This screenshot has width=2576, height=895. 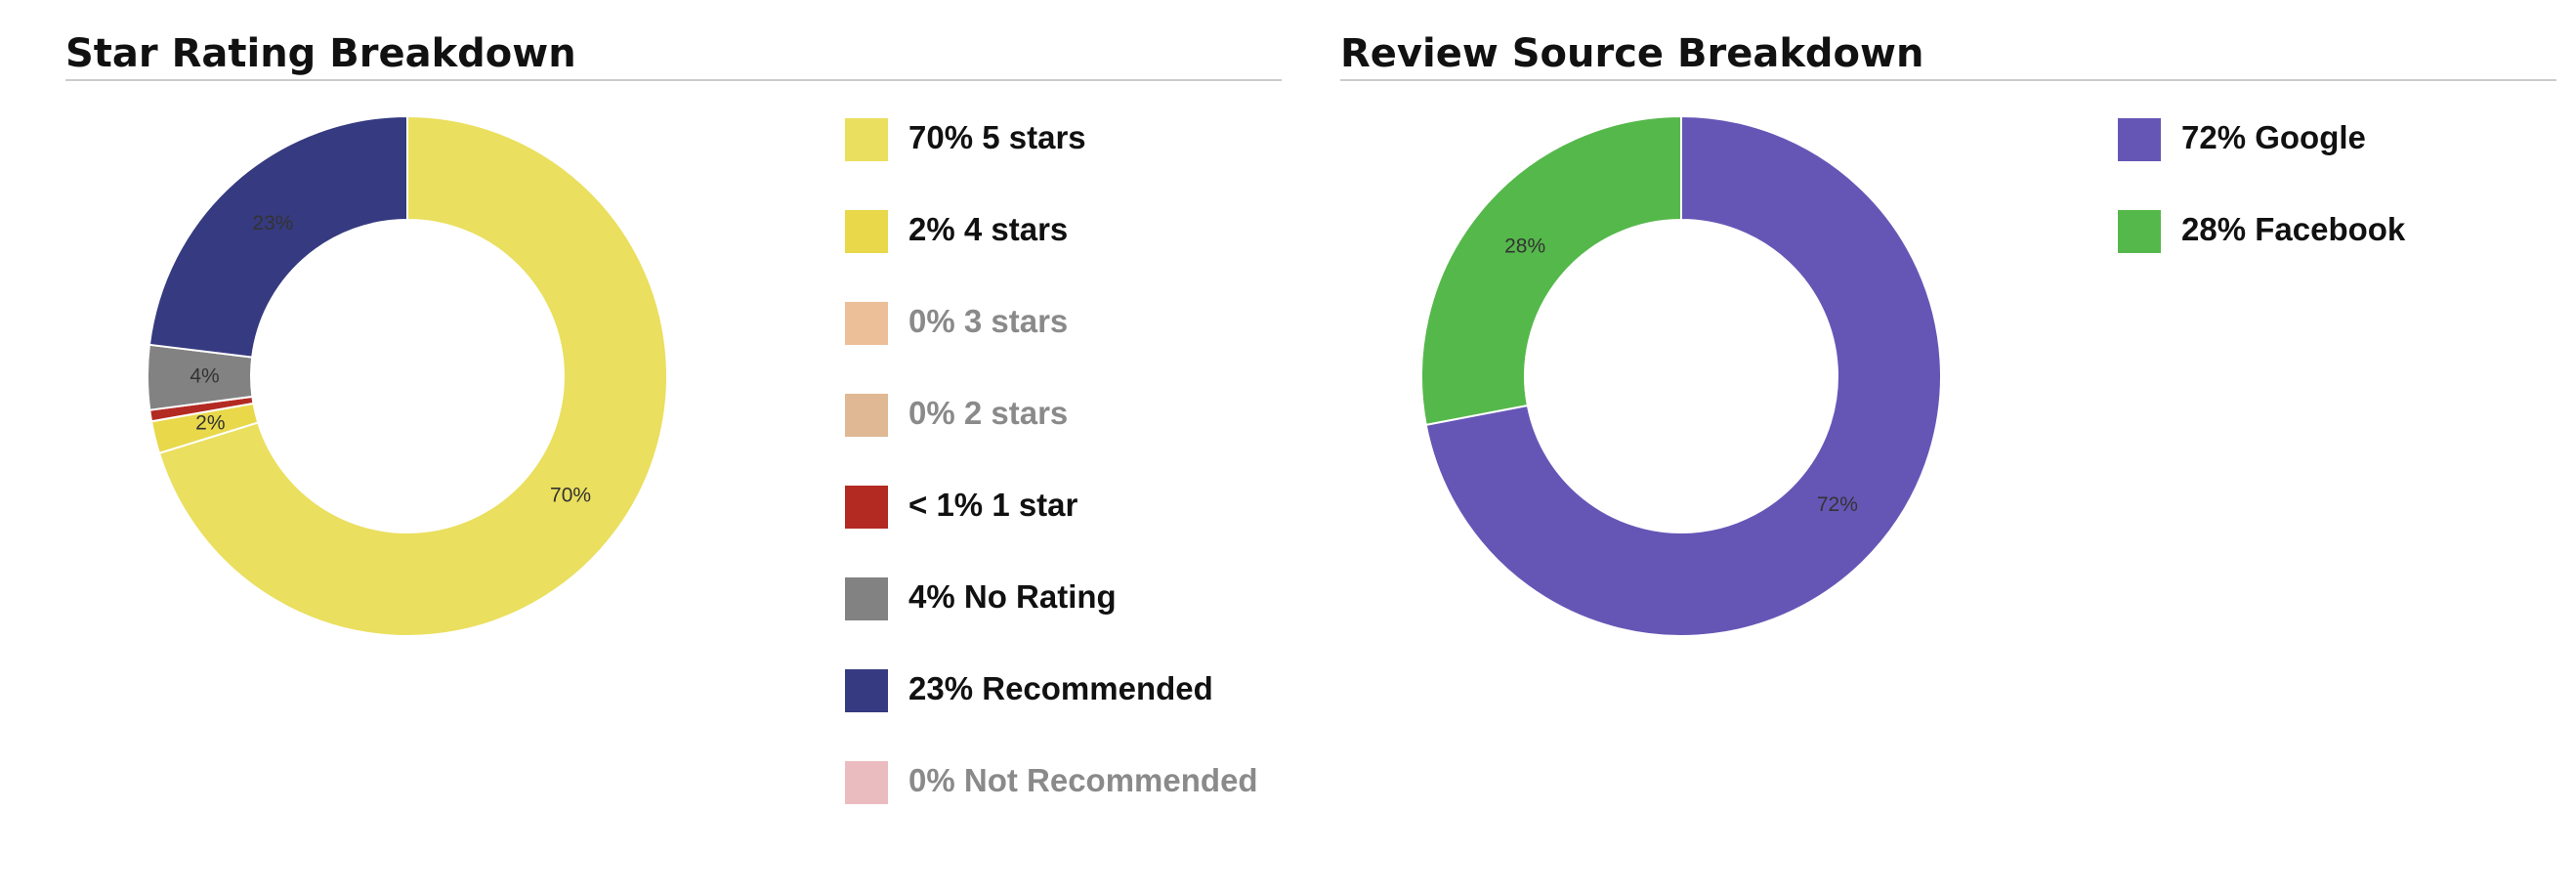 What do you see at coordinates (2213, 229) in the screenshot?
I see `legend-value: 28%` at bounding box center [2213, 229].